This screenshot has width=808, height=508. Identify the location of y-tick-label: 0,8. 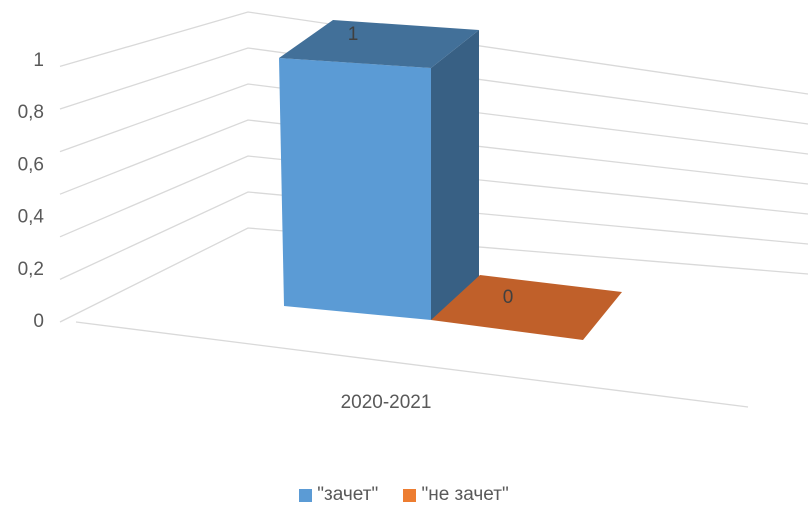
(31, 112).